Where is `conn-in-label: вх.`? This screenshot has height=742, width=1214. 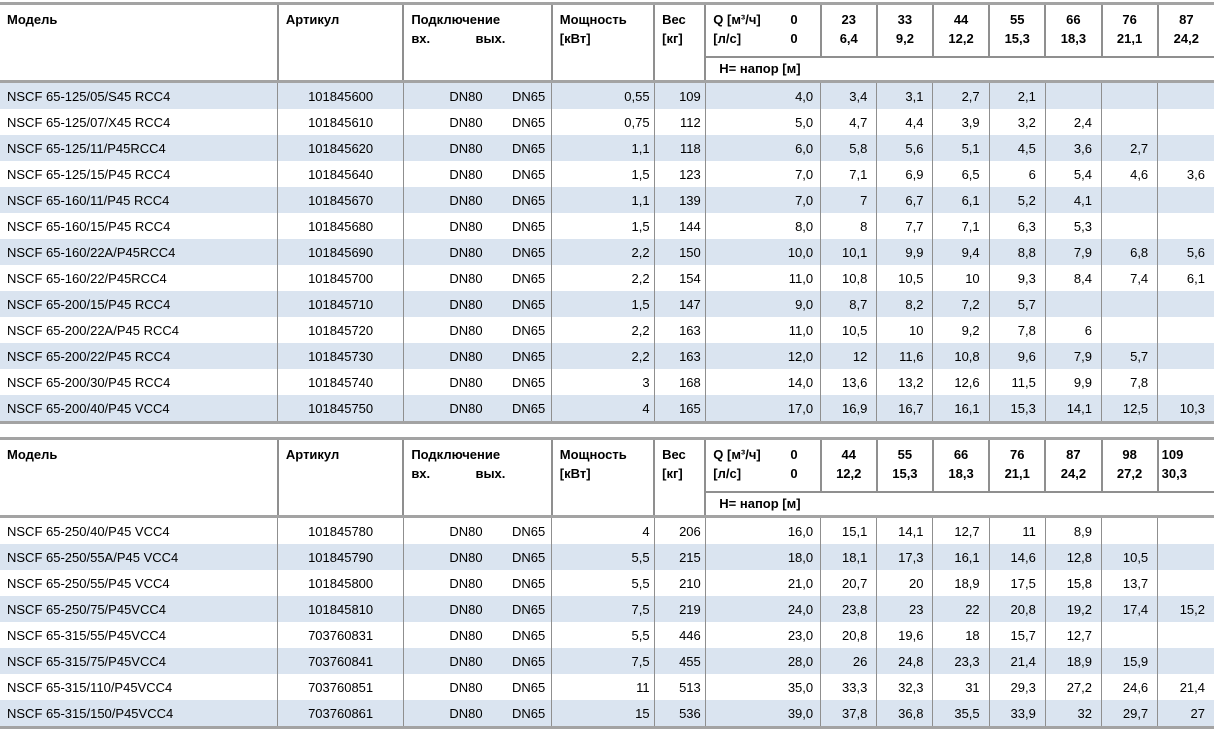 conn-in-label: вх. is located at coordinates (421, 38).